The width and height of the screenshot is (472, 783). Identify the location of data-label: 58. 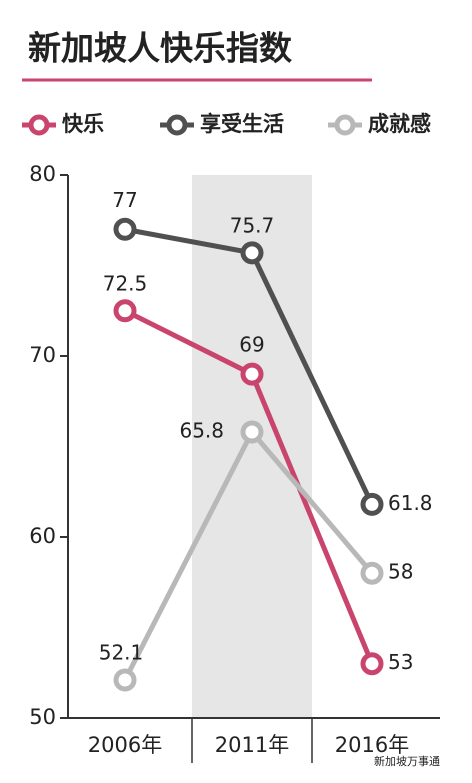
(400, 572).